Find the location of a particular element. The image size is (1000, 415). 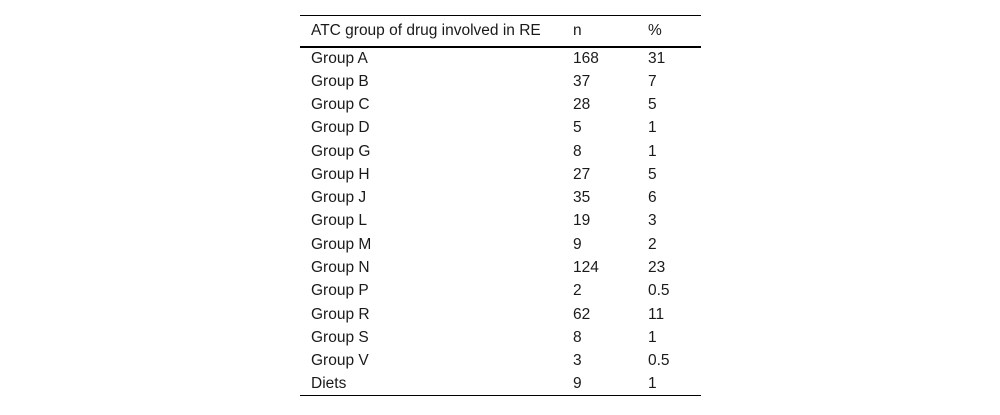

n-cell: 124 is located at coordinates (586, 268).